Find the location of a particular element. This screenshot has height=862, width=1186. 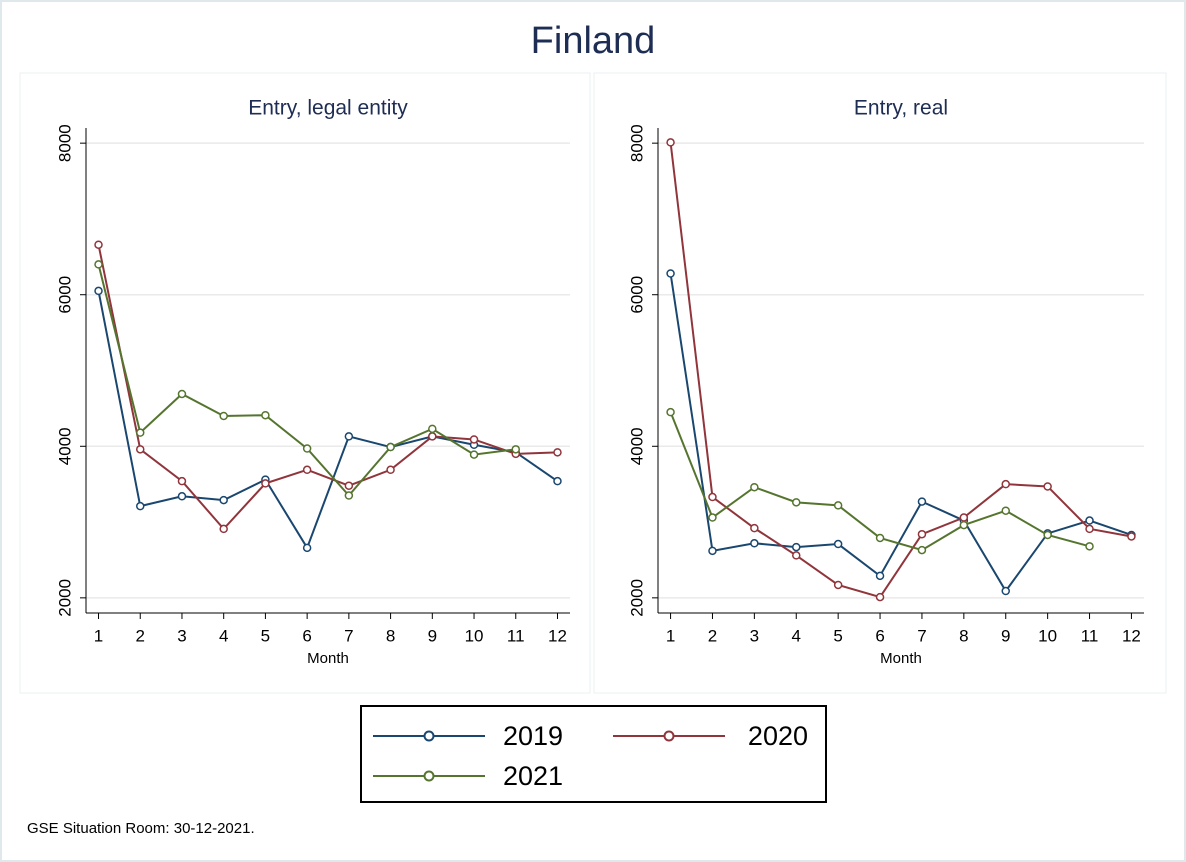

figure-title: Finland is located at coordinates (593, 41).